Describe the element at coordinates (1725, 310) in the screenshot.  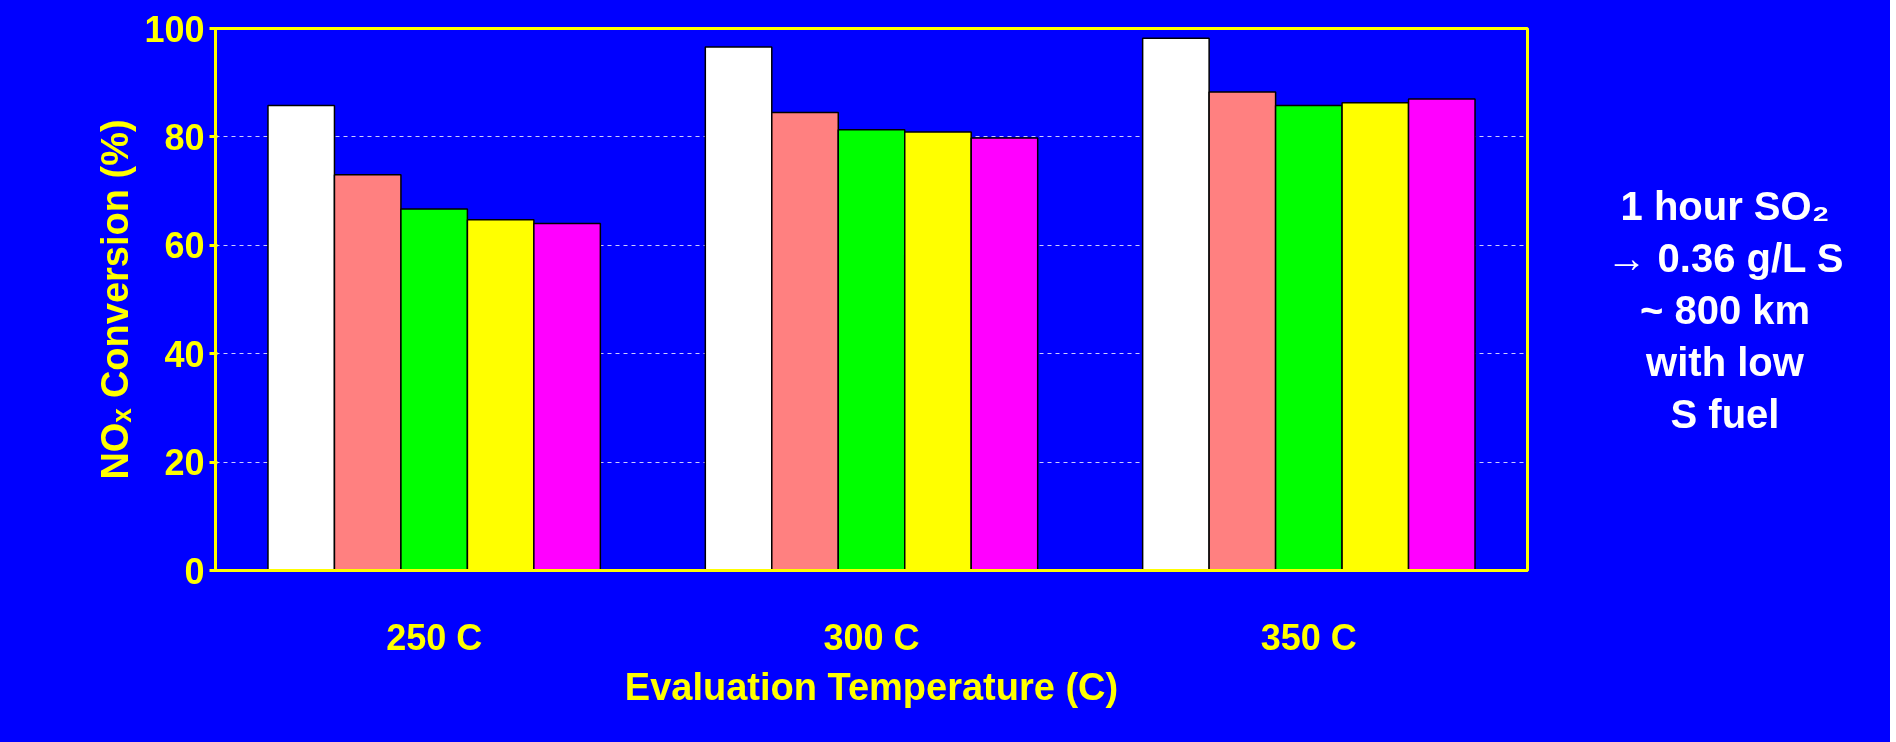
I see `text: 1 hour SO₂ → 0.36 g/L S ~ 800 km with low S fuel` at that location.